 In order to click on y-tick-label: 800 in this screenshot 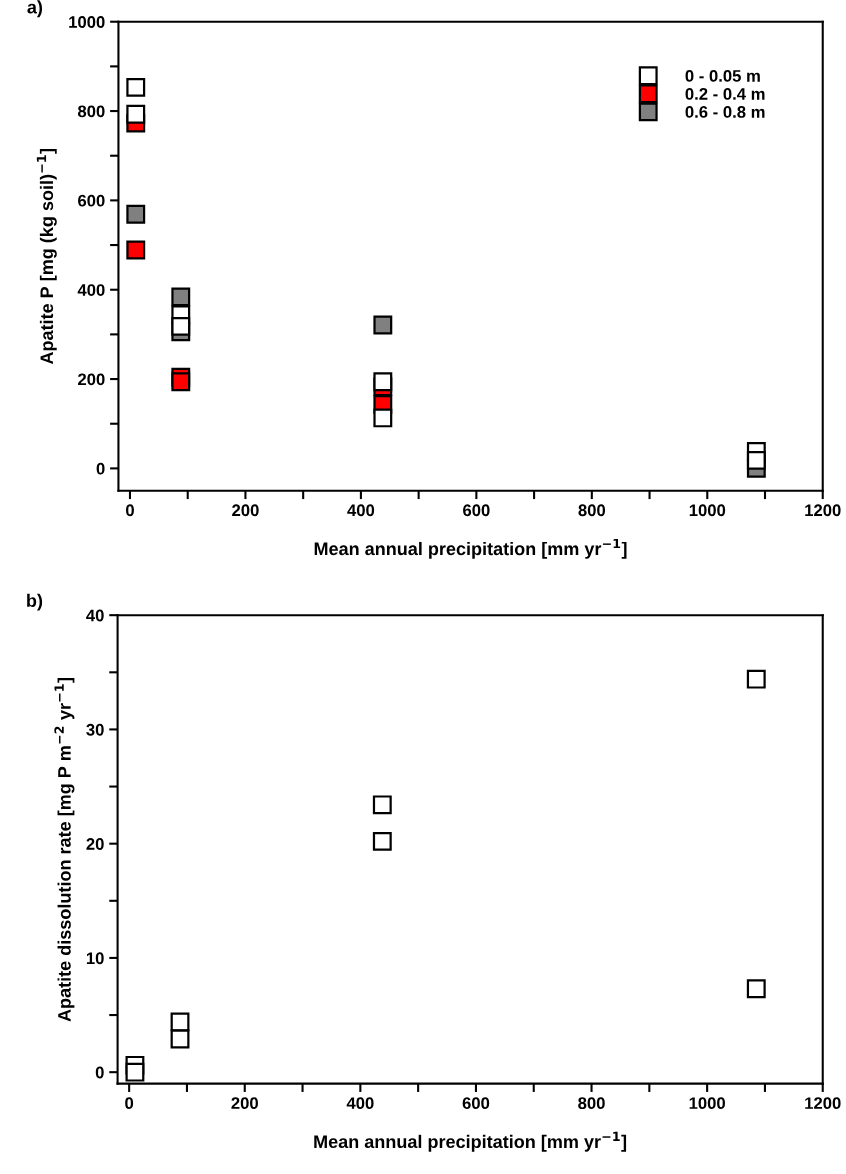, I will do `click(91, 111)`.